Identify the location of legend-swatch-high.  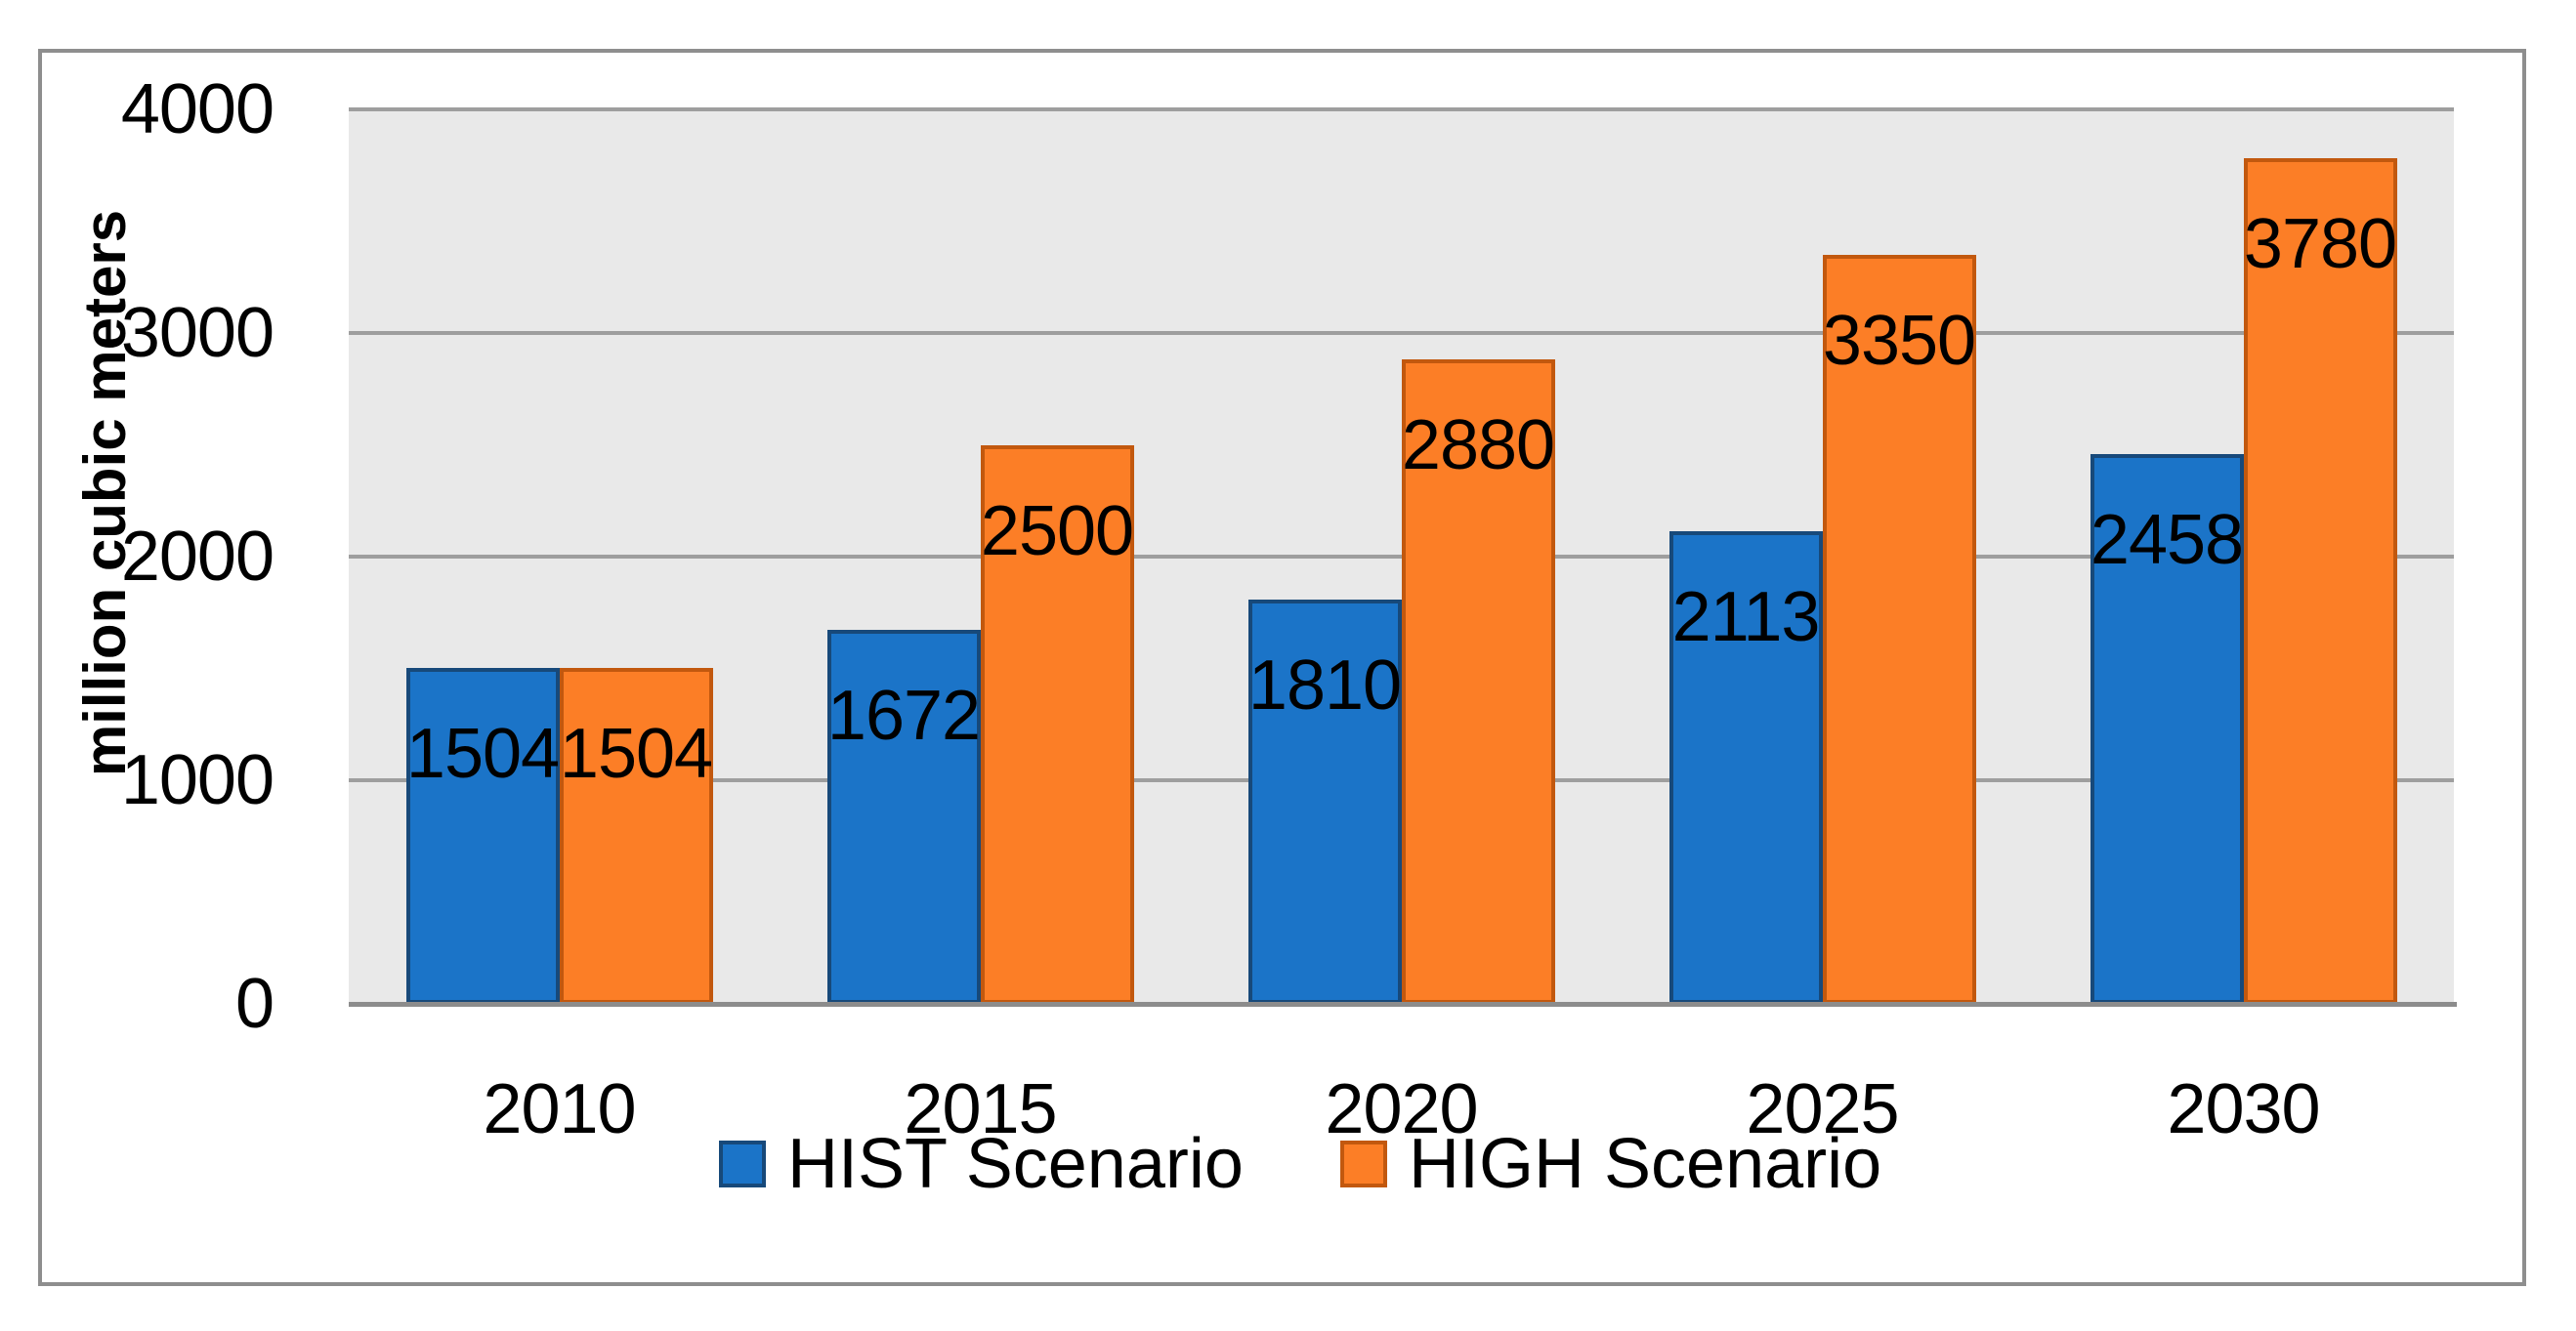
(1363, 1164).